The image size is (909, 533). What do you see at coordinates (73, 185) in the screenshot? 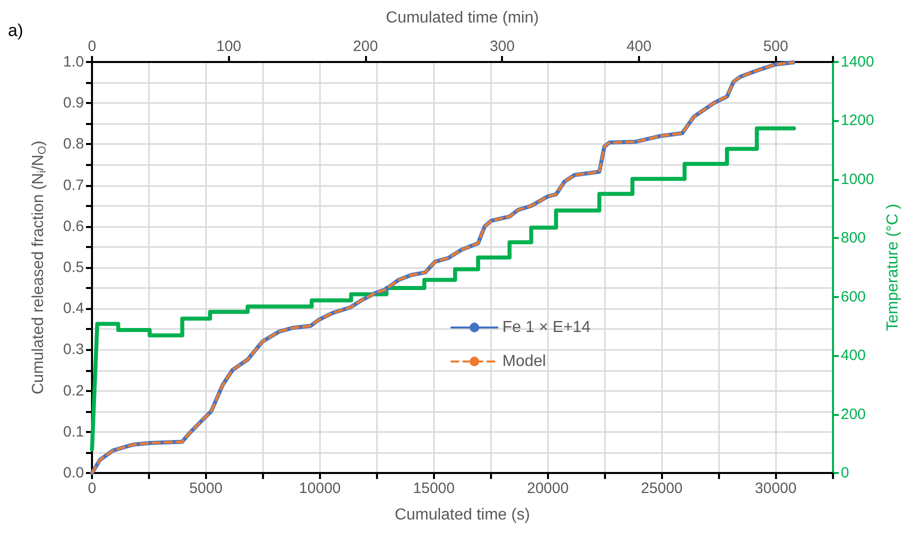
I see `y-tick-label: 0.7` at bounding box center [73, 185].